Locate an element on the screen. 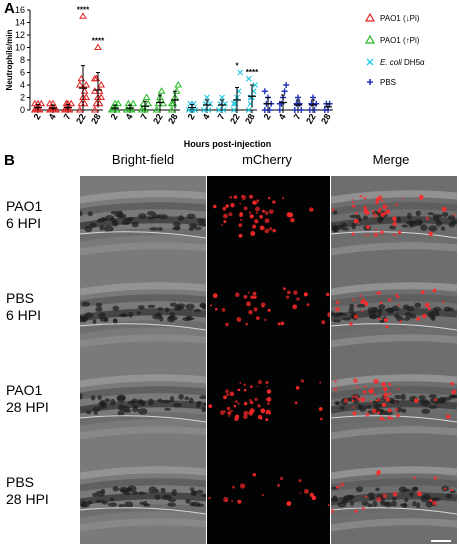 The image size is (459, 551). row-label: PAO1 28 HPI is located at coordinates (27, 399).